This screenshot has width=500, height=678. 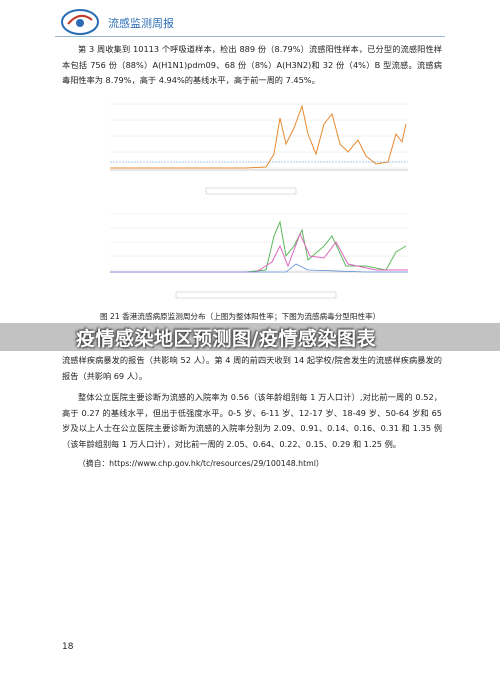 What do you see at coordinates (80, 22) in the screenshot?
I see `logo` at bounding box center [80, 22].